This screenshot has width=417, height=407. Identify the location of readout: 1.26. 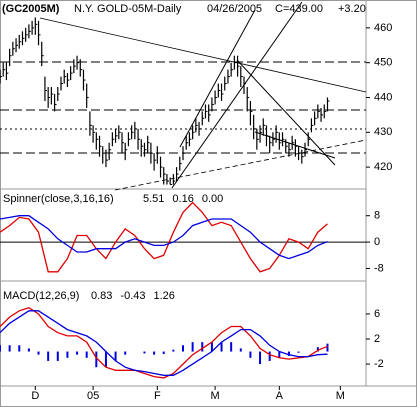
(164, 296).